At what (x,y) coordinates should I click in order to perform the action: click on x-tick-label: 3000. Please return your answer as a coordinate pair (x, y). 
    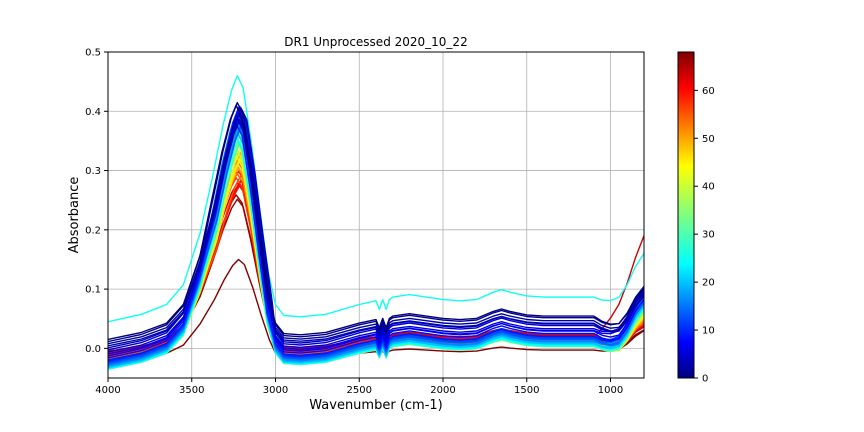
    Looking at the image, I should click on (275, 390).